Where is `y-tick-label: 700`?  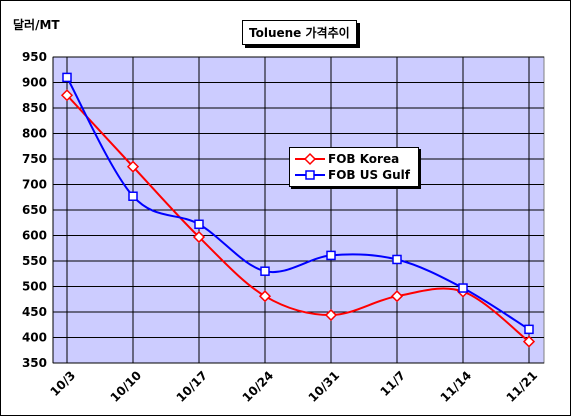 y-tick-label: 700 is located at coordinates (34, 185).